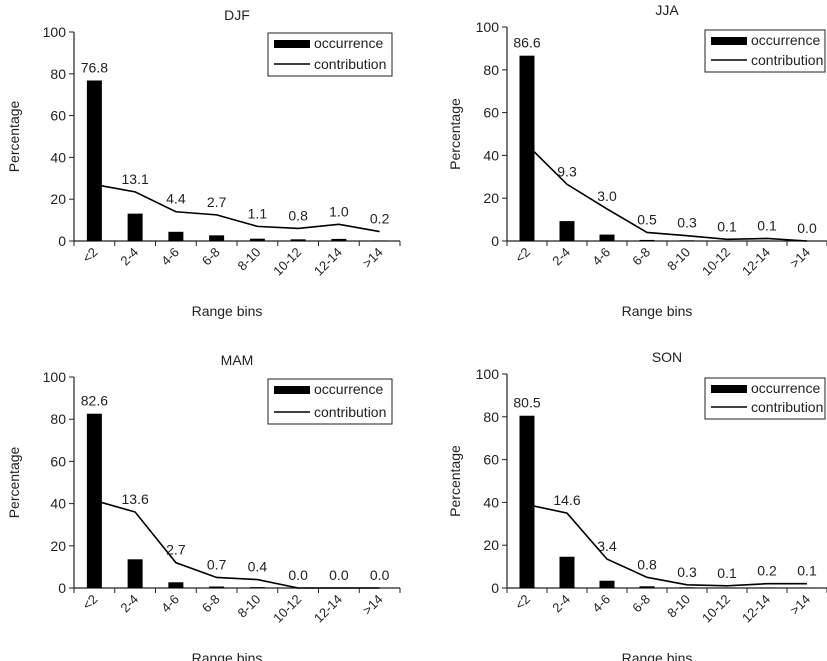  I want to click on chart-title: DJF, so click(237, 15).